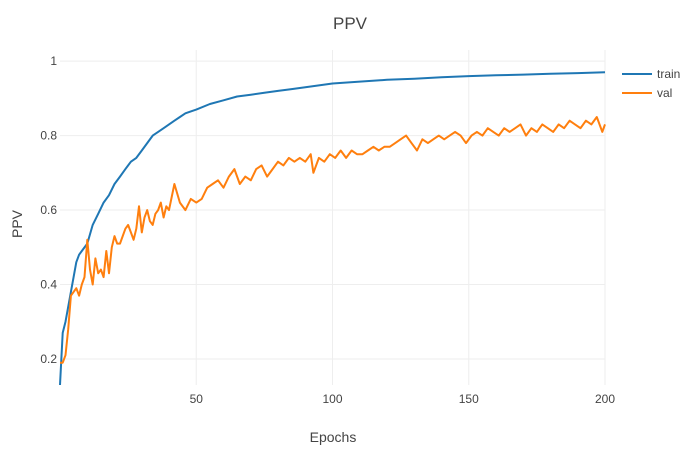 This screenshot has width=700, height=450. Describe the element at coordinates (651, 83) in the screenshot. I see `legend: train val` at that location.